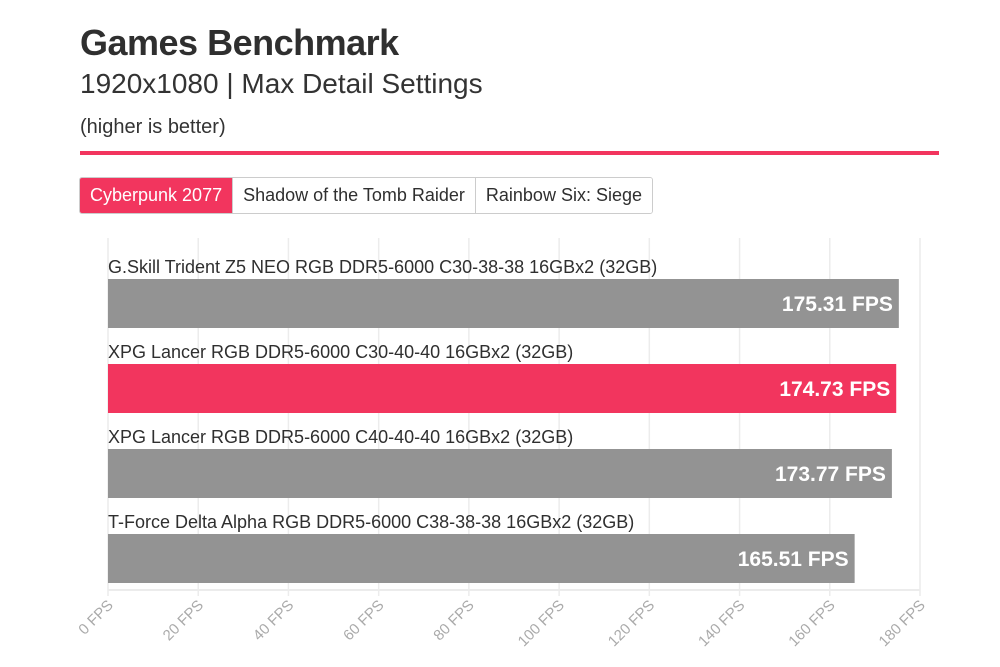 The image size is (1000, 667). Describe the element at coordinates (239, 42) in the screenshot. I see `chart-title: Games Benchmark` at that location.